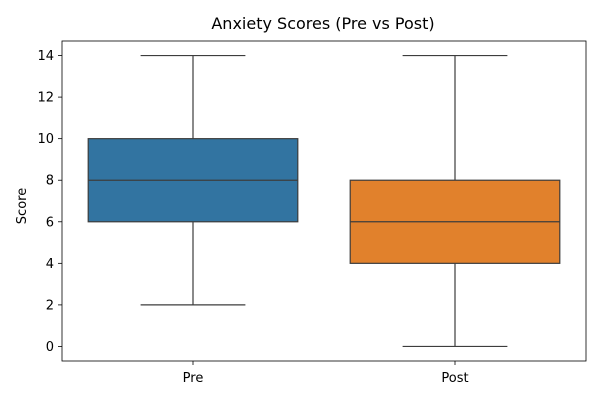  What do you see at coordinates (50, 347) in the screenshot?
I see `y-tick-label: 0` at bounding box center [50, 347].